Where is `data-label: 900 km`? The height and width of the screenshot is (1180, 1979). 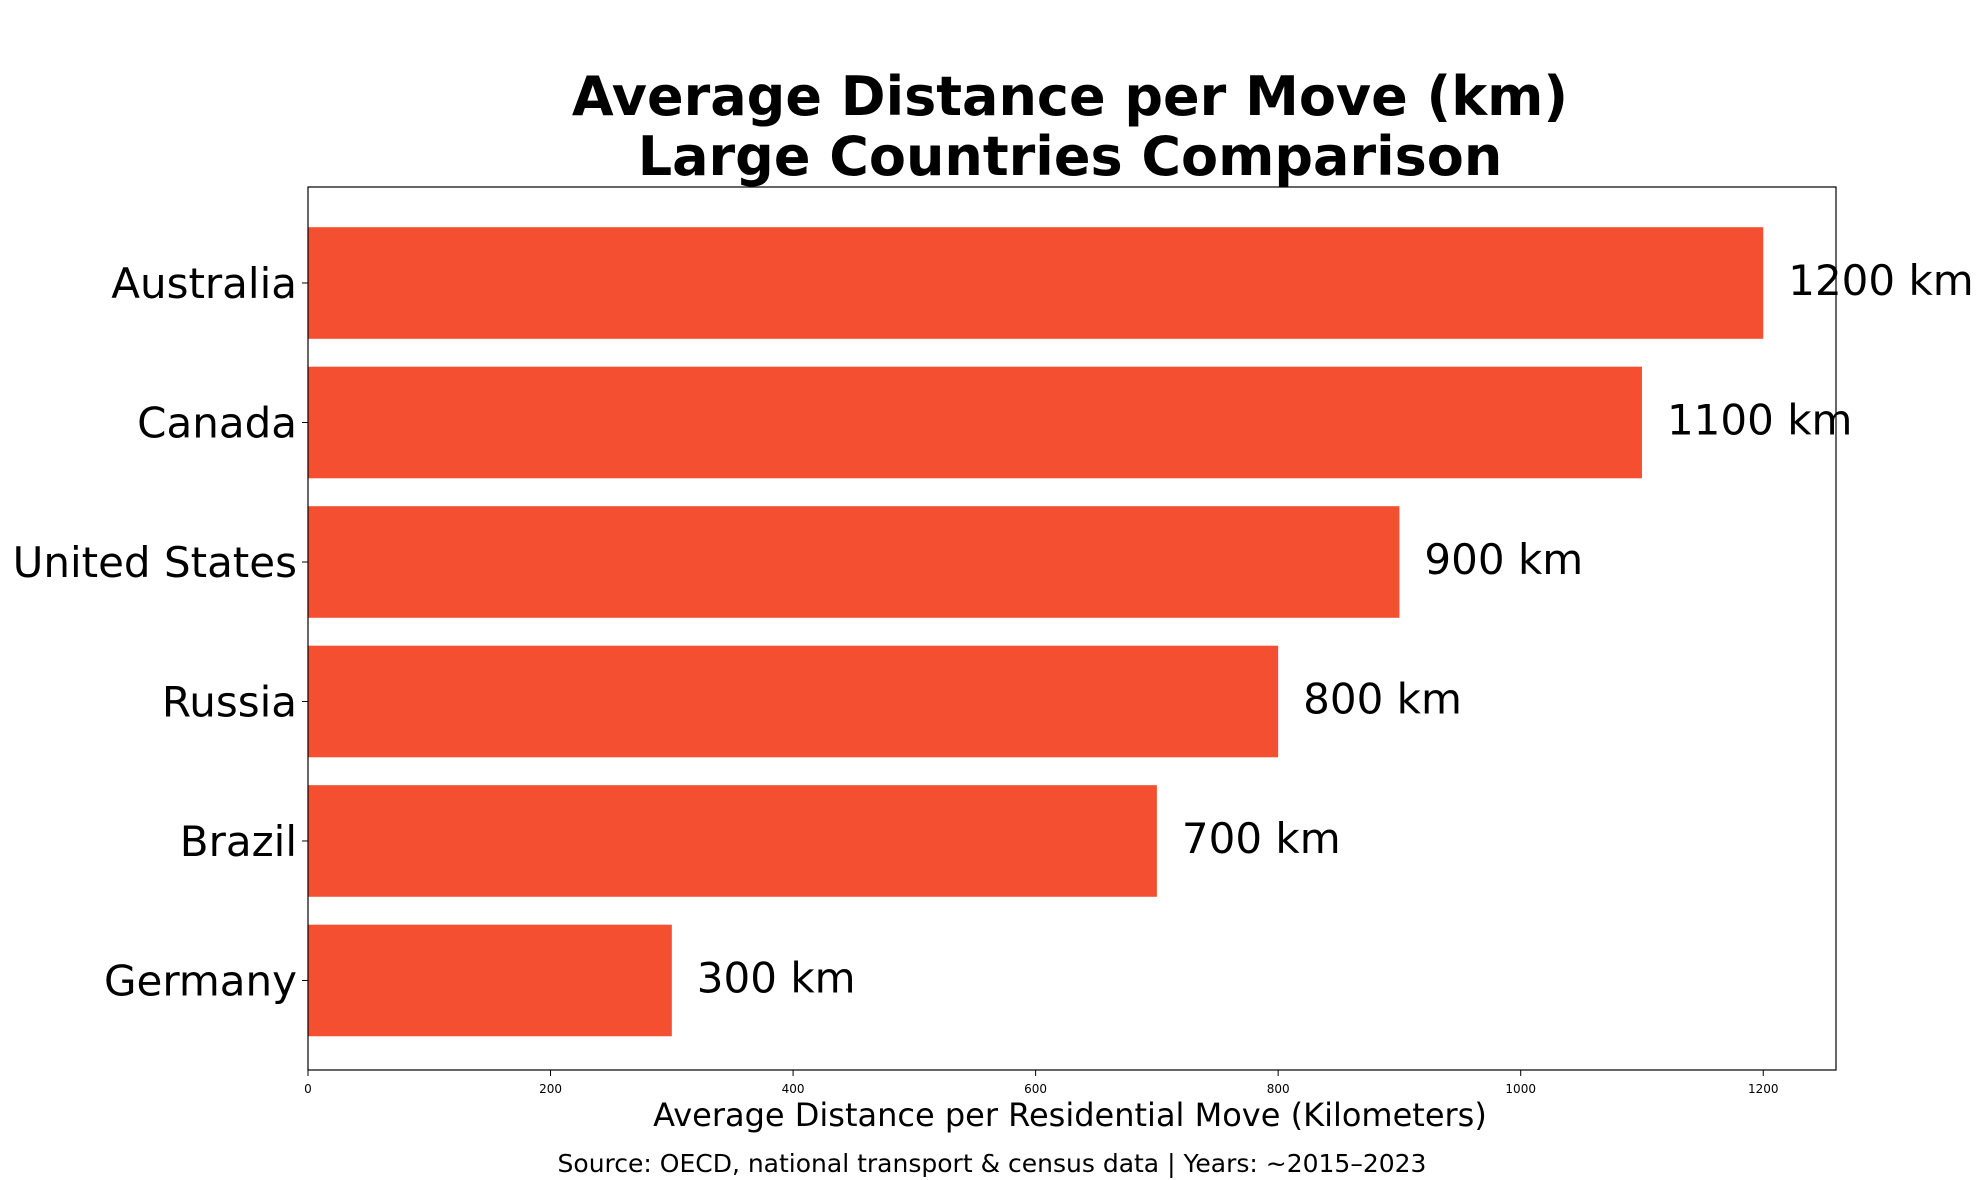 data-label: 900 km is located at coordinates (1503, 559).